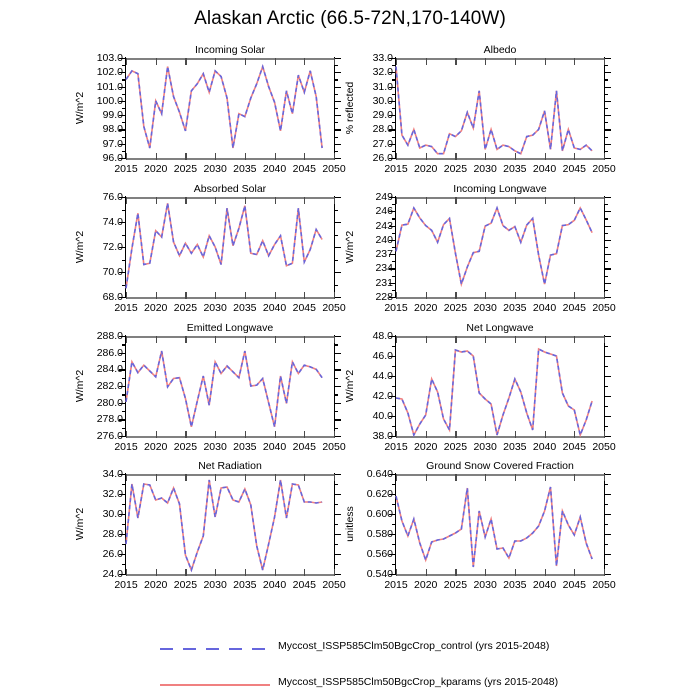 The width and height of the screenshot is (700, 700). I want to click on y-tick-label: 32.0, so click(112, 494).